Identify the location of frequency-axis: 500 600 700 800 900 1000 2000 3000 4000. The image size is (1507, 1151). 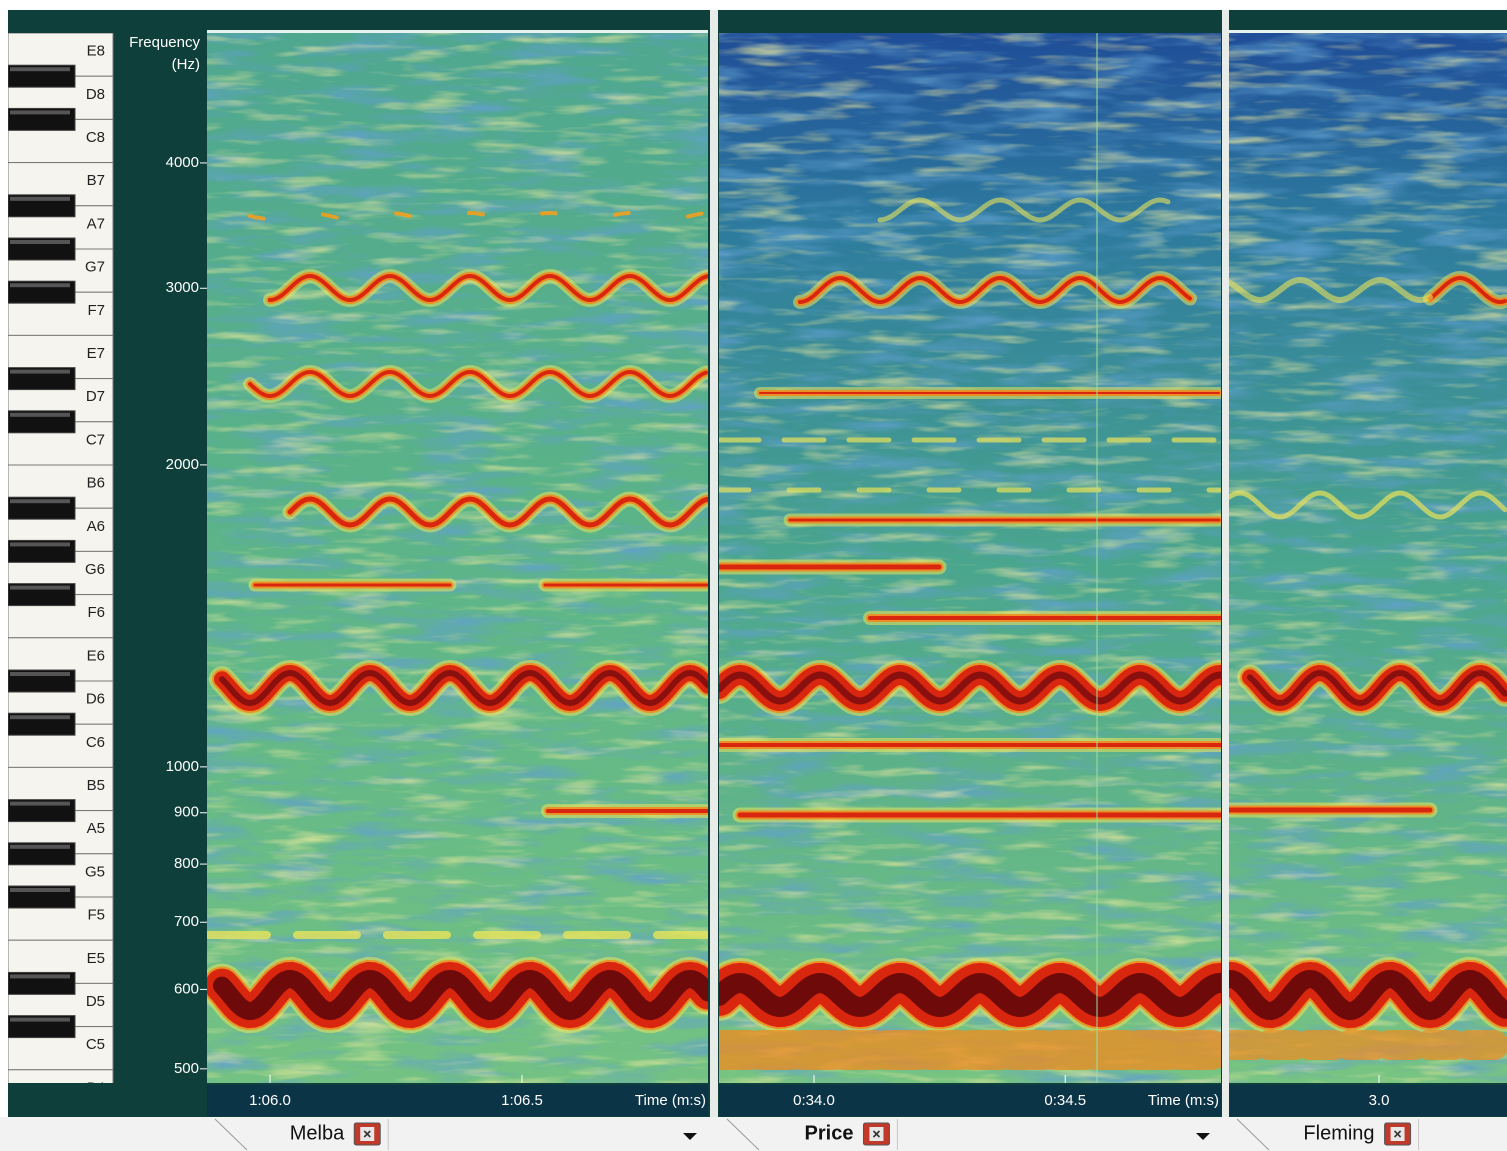
(186, 615).